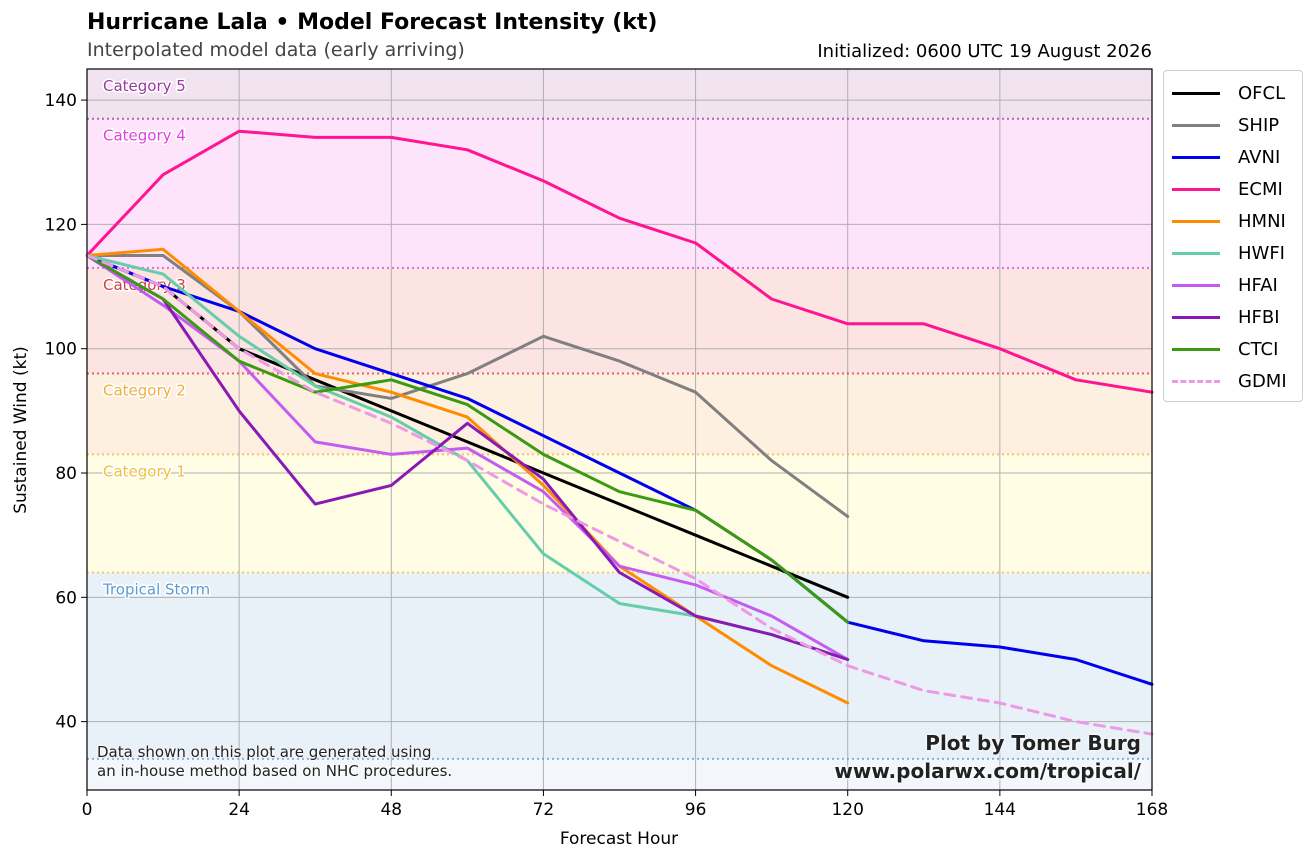  I want to click on x-tick-label: 96, so click(696, 810).